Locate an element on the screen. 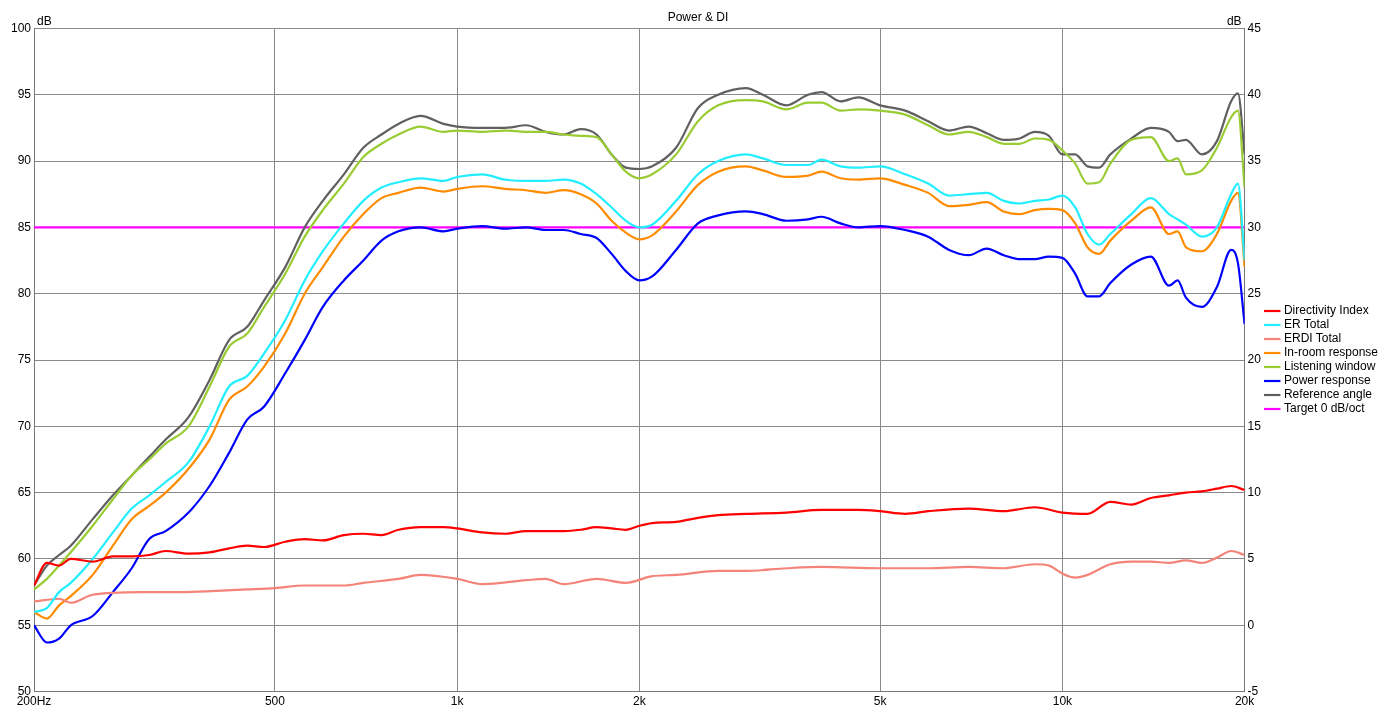  y2-tick-label: 5 is located at coordinates (1251, 558).